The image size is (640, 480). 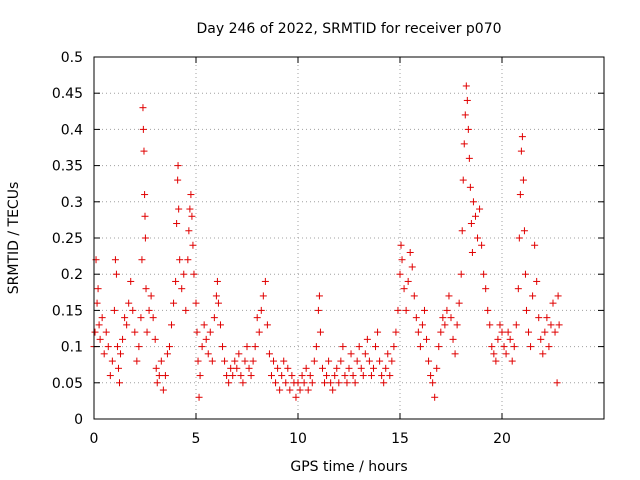 What do you see at coordinates (67, 167) in the screenshot?
I see `y-tick-label: 0.35` at bounding box center [67, 167].